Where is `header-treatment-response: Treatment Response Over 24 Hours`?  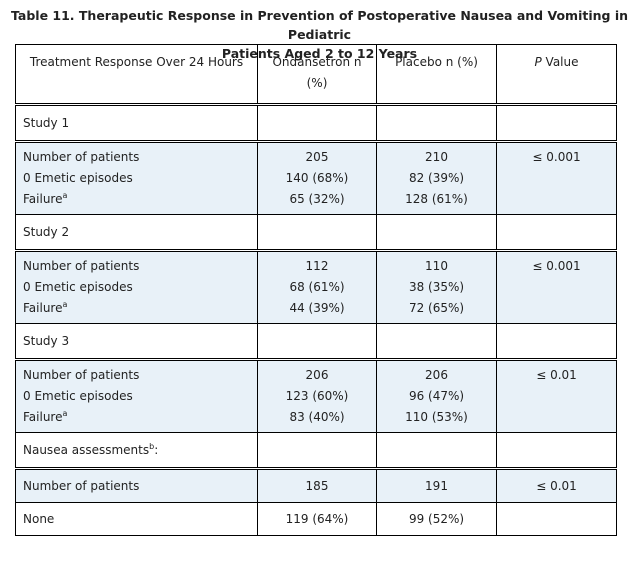 header-treatment-response: Treatment Response Over 24 Hours is located at coordinates (136, 74).